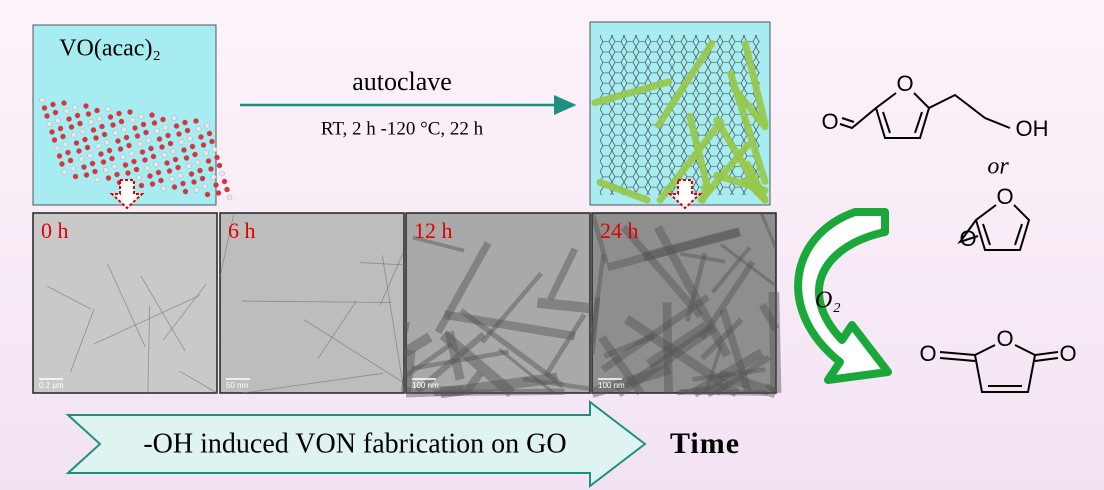 This screenshot has height=490, width=1104. Describe the element at coordinates (312, 303) in the screenshot. I see `tem-image` at that location.